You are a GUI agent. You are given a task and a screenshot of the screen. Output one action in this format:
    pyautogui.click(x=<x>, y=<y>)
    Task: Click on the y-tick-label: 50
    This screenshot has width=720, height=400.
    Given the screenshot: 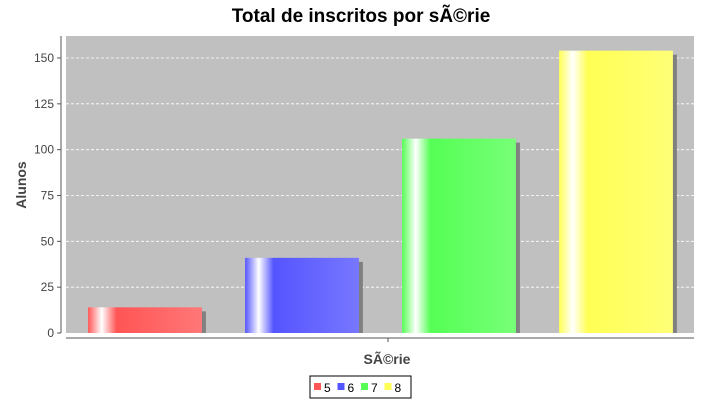 What is the action you would take?
    pyautogui.click(x=48, y=241)
    